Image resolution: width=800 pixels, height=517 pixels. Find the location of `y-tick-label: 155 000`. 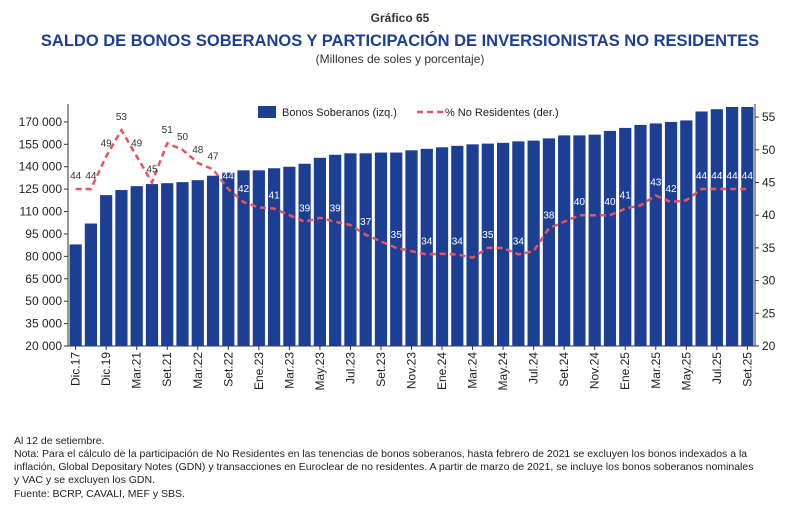

y-tick-label: 155 000 is located at coordinates (41, 144).